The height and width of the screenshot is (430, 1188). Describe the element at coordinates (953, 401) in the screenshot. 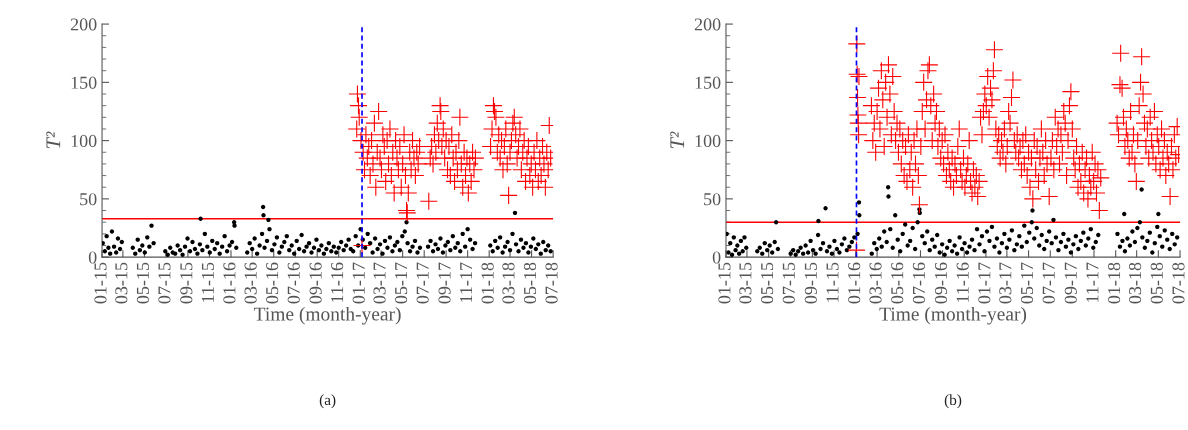

I see `text: (b)` at that location.